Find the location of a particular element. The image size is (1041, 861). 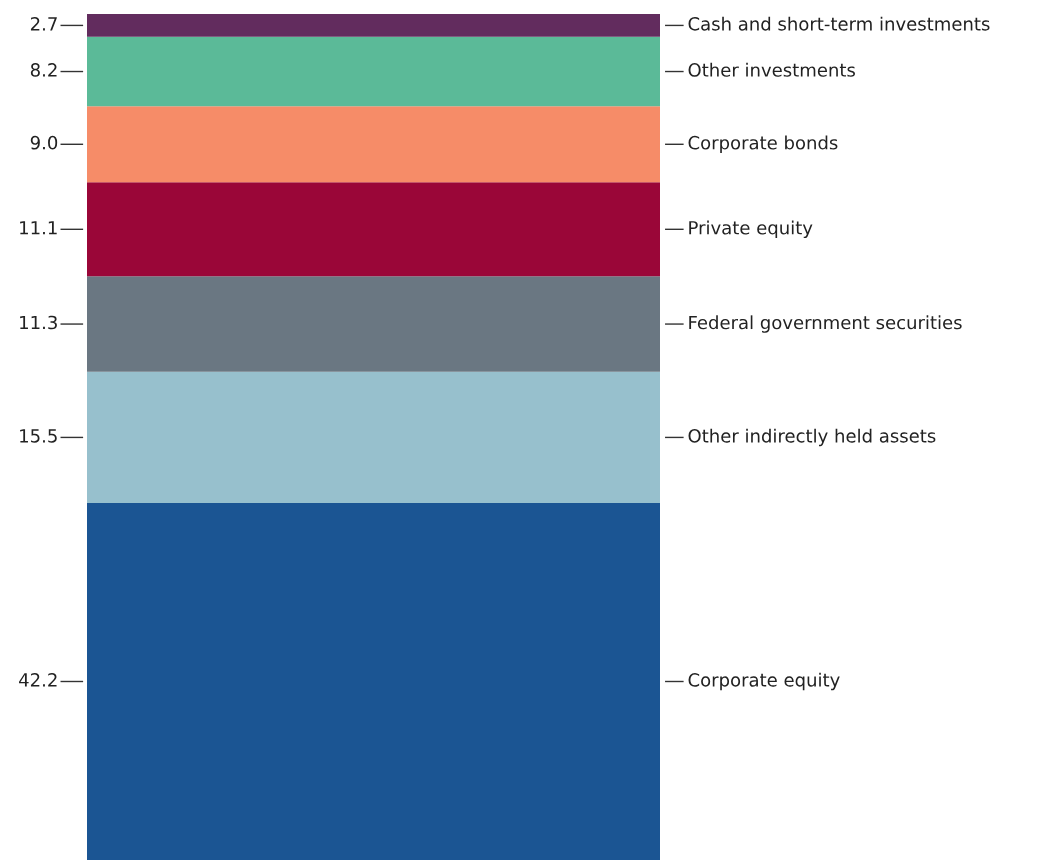

data-label: 11.1 is located at coordinates (38, 228).